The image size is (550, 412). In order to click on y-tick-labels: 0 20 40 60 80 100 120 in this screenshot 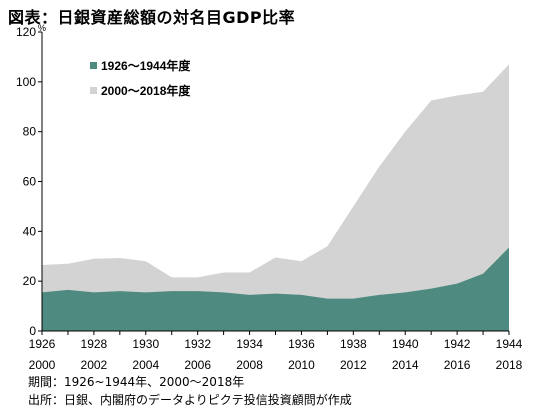, I will do `click(29, 181)`.